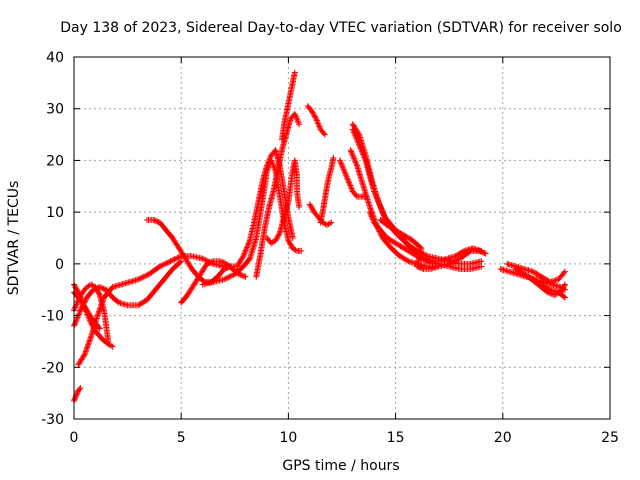 This screenshot has height=480, width=640. Describe the element at coordinates (610, 438) in the screenshot. I see `x-tick-label: 25` at that location.